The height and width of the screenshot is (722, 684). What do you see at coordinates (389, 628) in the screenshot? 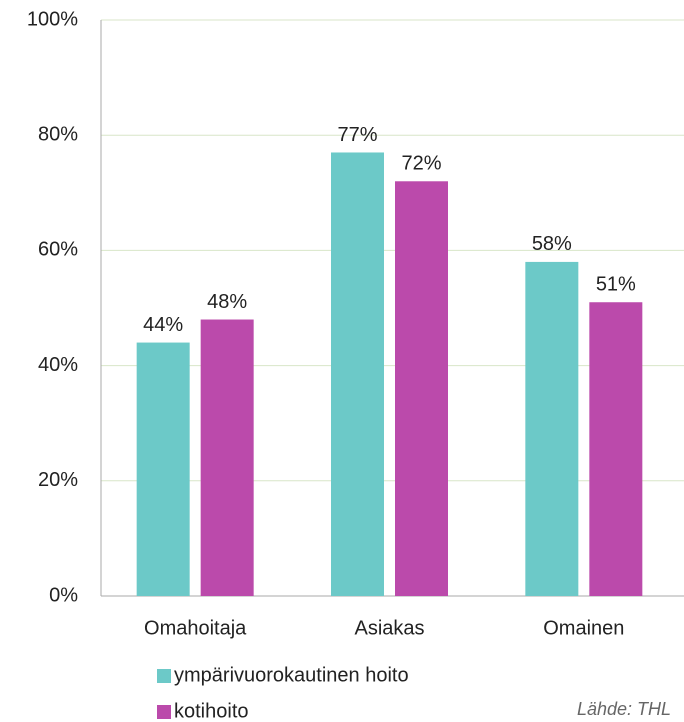
I see `x-tick-label: Asiakas` at bounding box center [389, 628].